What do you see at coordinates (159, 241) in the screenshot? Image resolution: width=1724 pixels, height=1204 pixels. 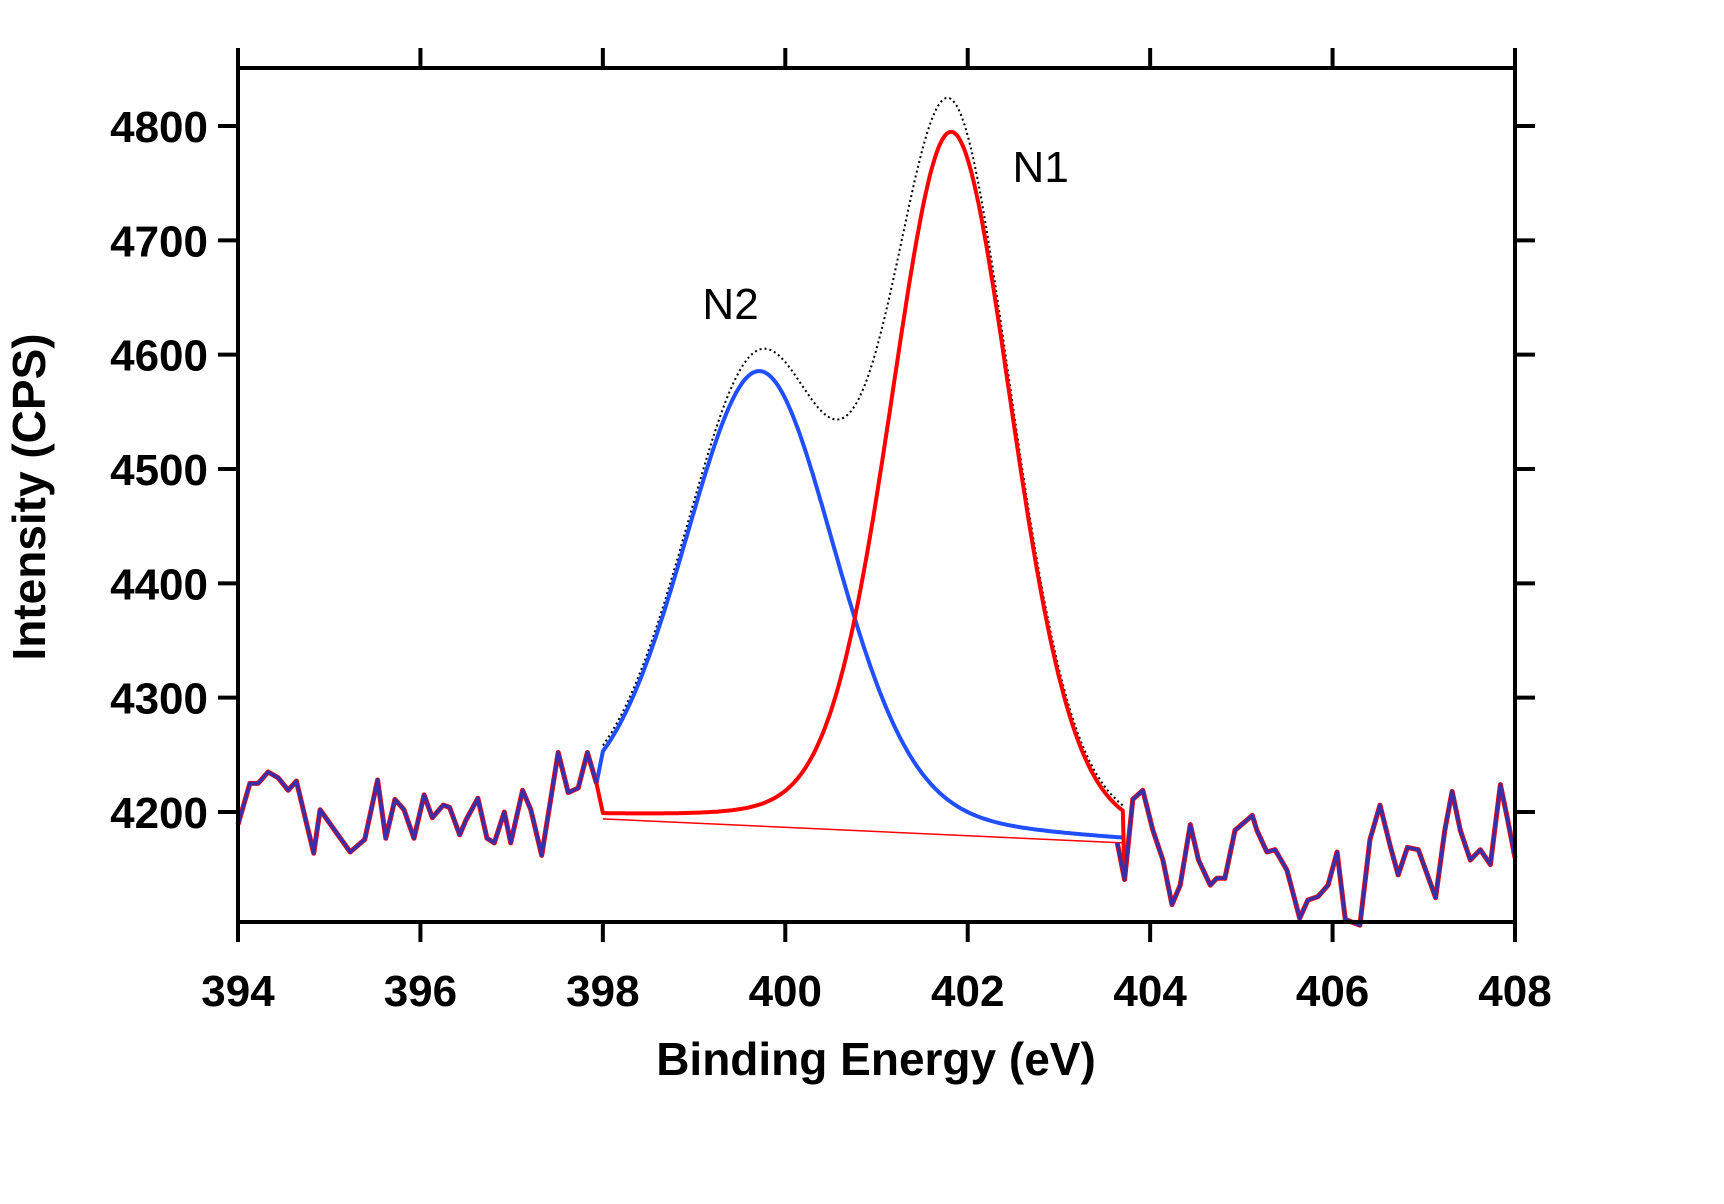 I see `y-tick-label: 4700` at bounding box center [159, 241].